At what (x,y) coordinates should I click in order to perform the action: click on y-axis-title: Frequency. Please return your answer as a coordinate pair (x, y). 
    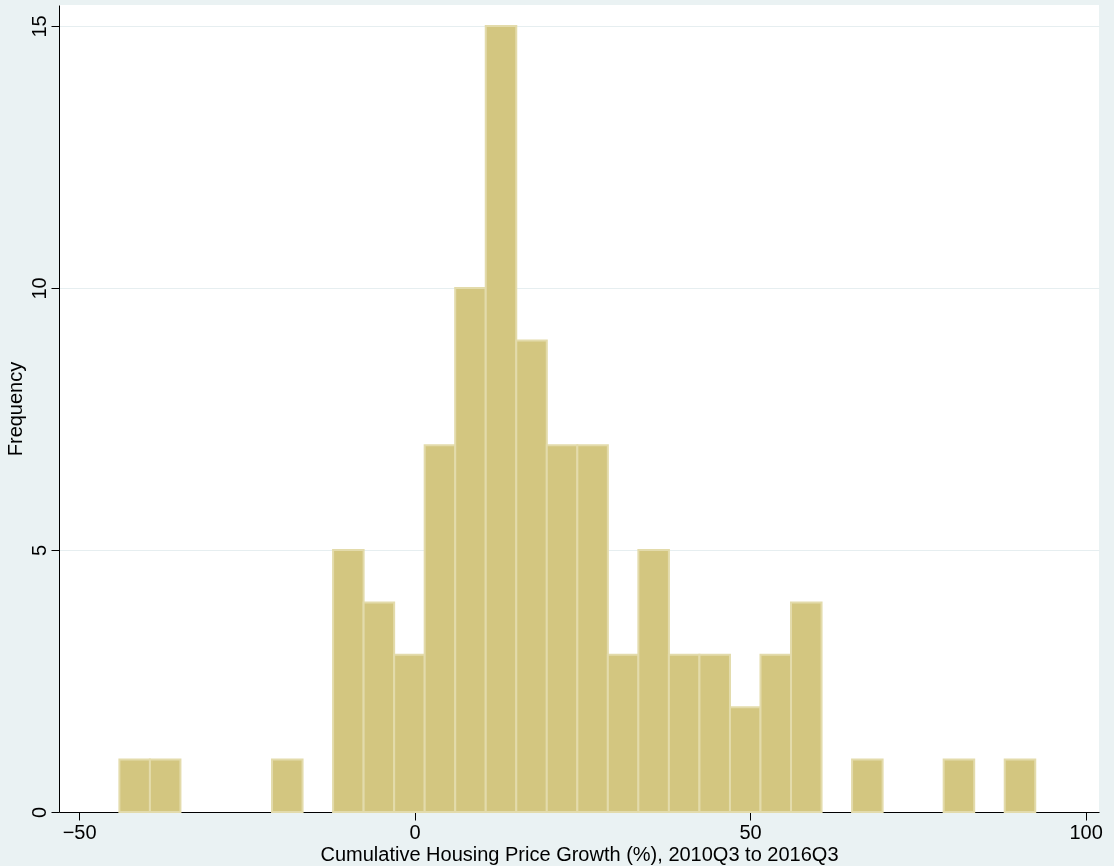
    Looking at the image, I should click on (14, 409).